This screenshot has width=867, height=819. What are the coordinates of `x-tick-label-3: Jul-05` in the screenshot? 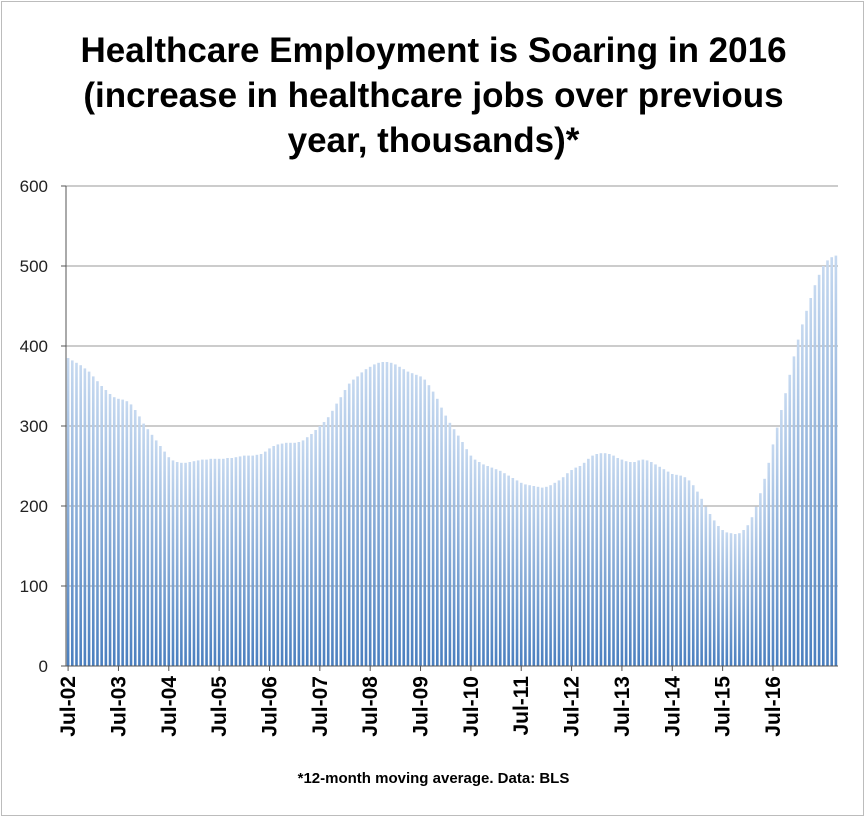 It's located at (219, 706).